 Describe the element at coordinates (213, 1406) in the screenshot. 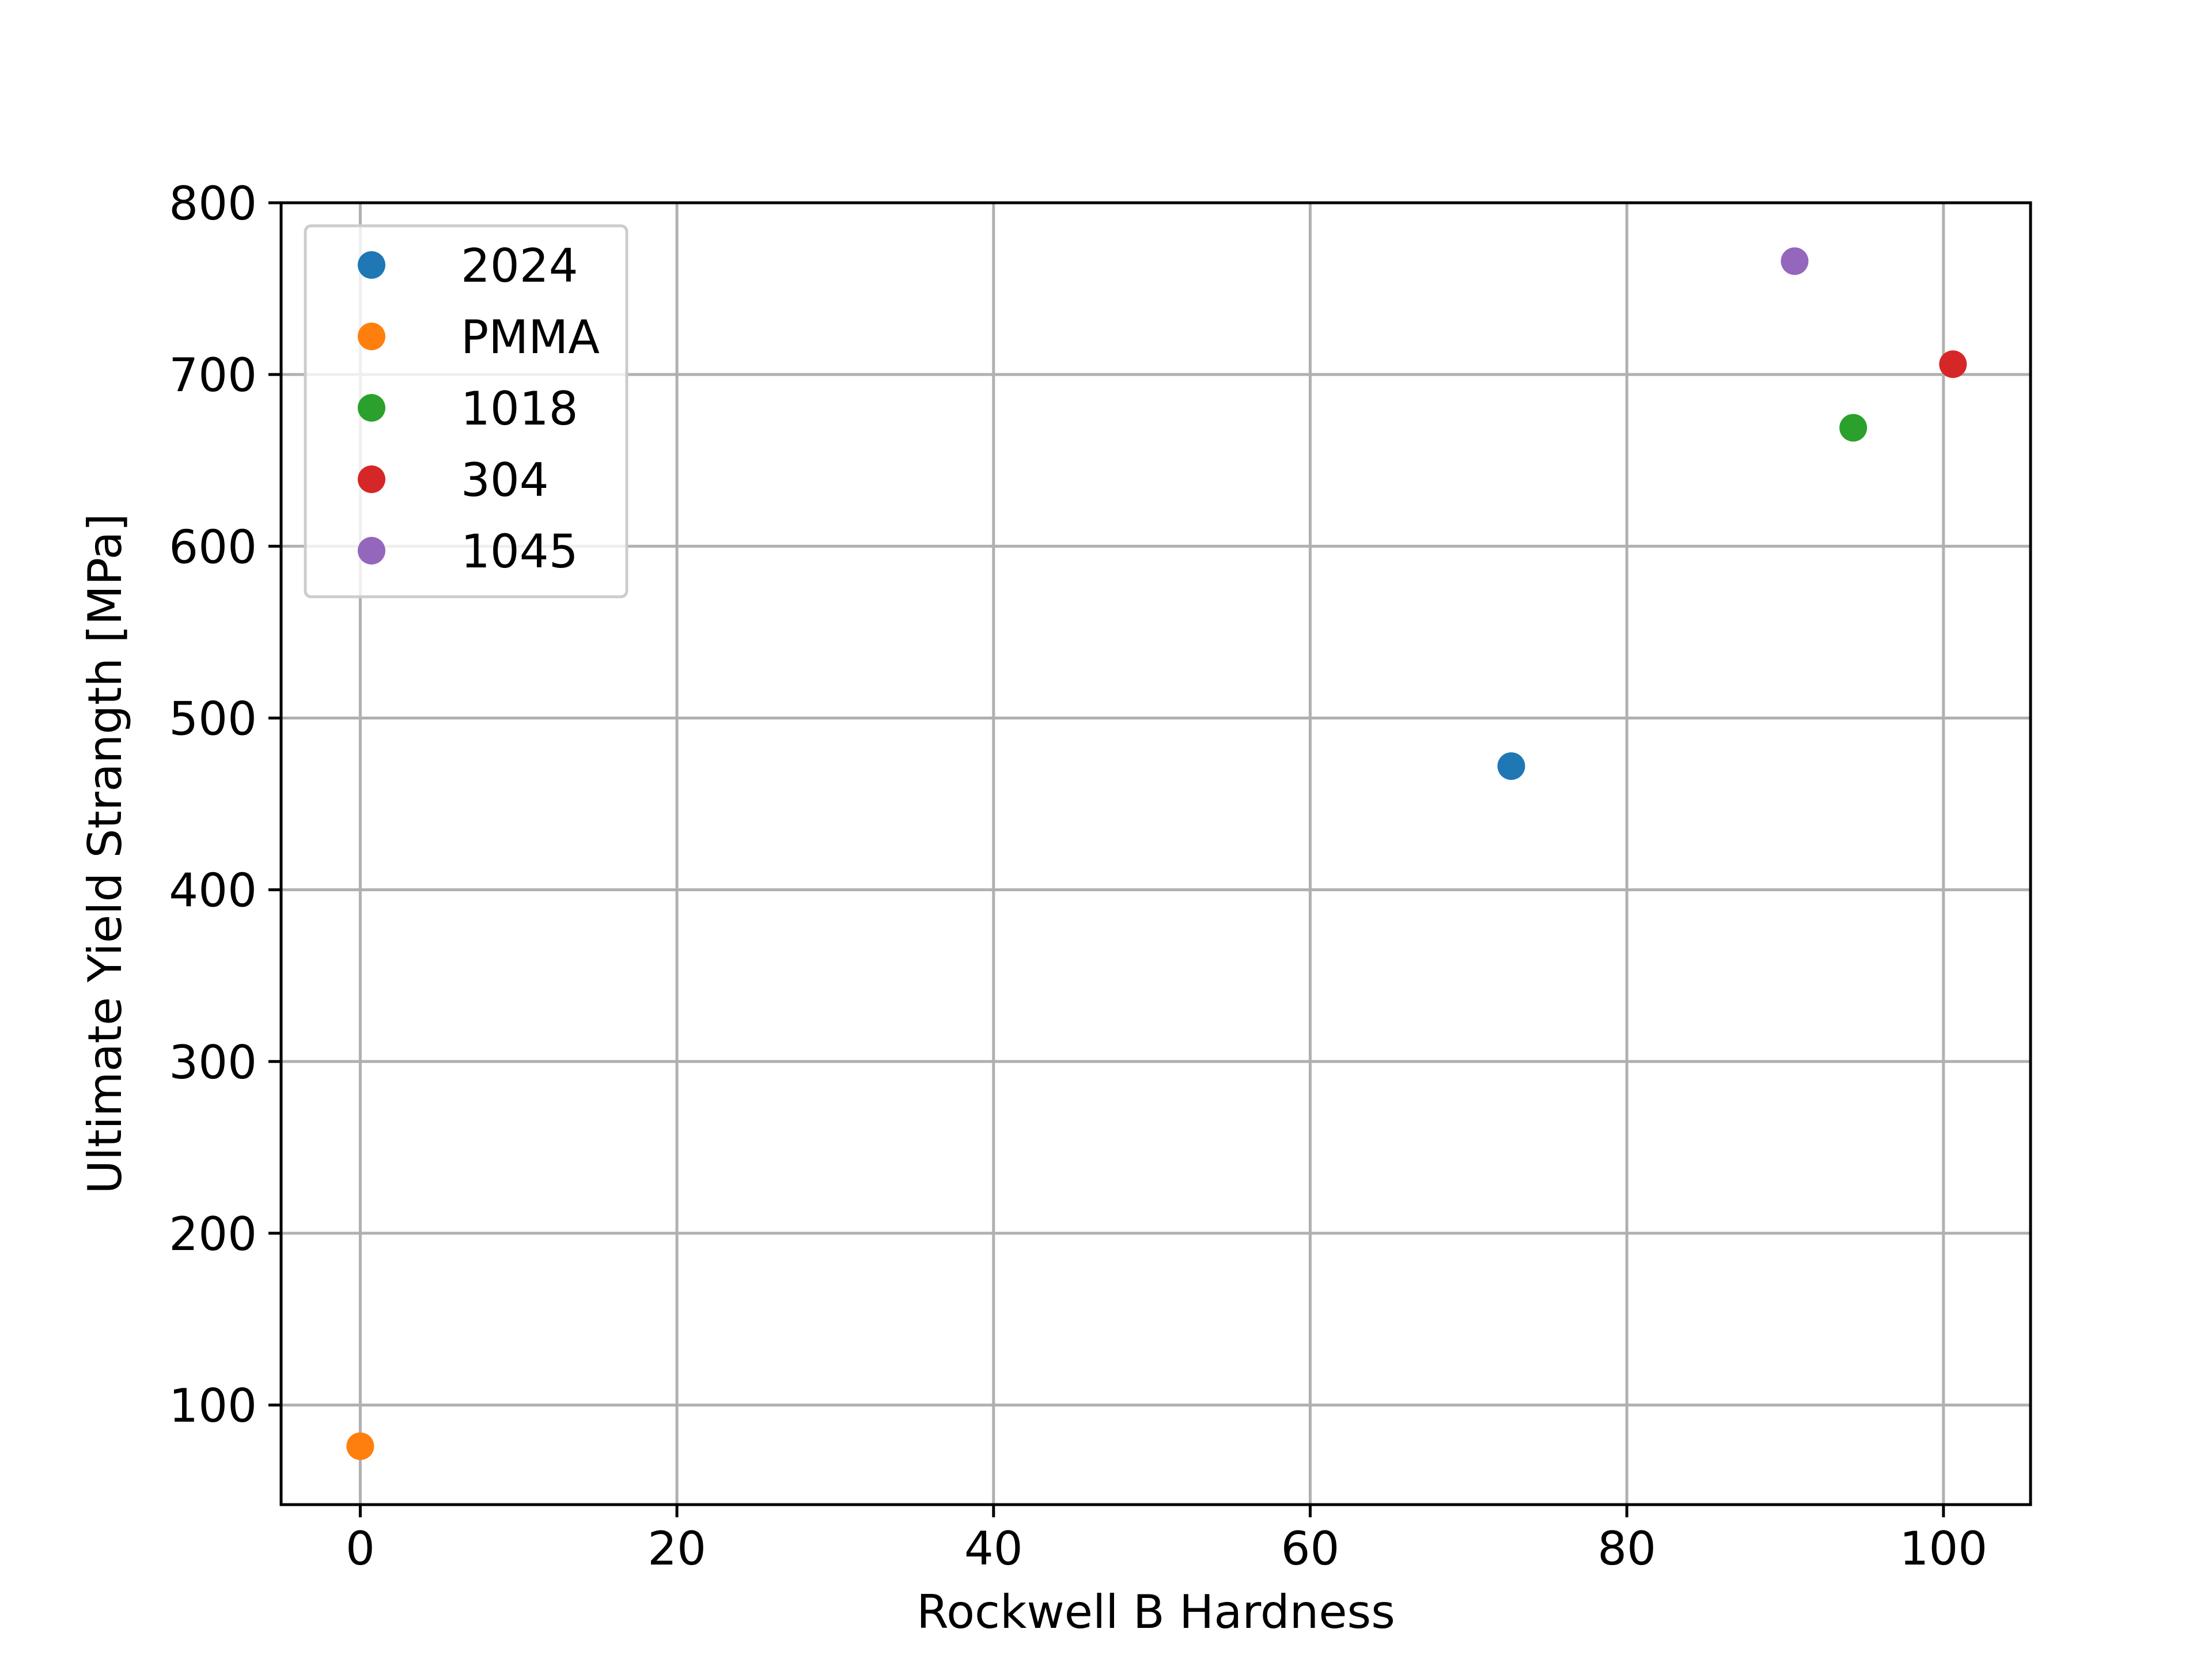

I see `y-tick-label: 100` at that location.